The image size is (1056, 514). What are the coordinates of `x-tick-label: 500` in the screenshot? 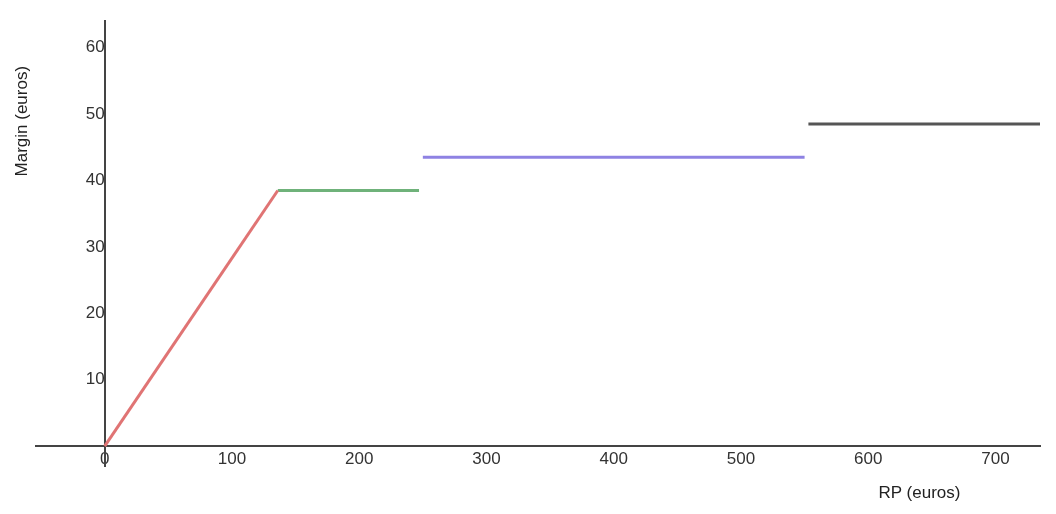 It's located at (741, 458).